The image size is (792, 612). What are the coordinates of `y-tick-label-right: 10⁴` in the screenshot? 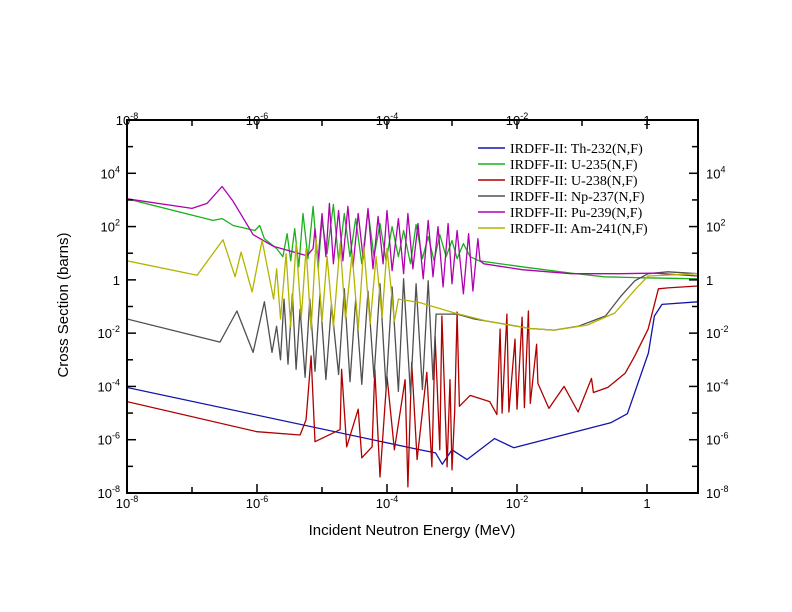 It's located at (715, 172).